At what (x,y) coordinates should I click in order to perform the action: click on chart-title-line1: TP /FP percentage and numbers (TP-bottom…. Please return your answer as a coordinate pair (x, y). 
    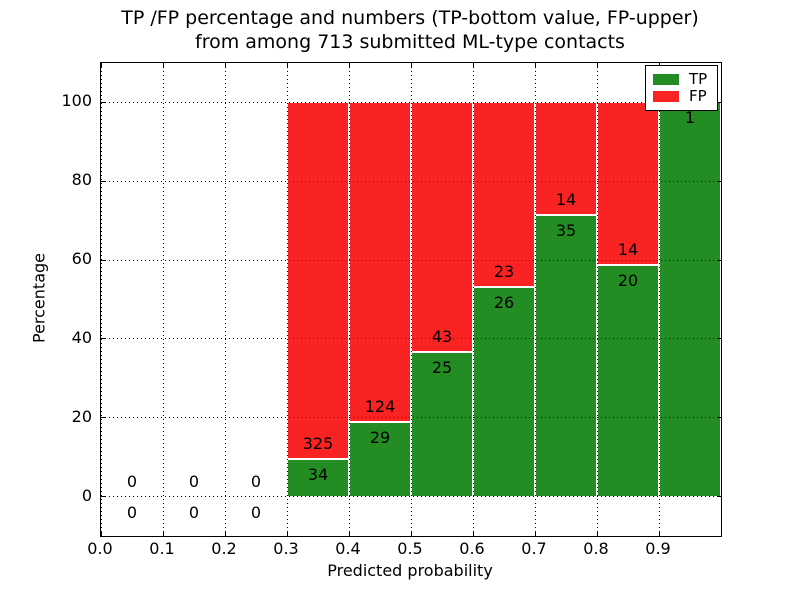
    Looking at the image, I should click on (410, 18).